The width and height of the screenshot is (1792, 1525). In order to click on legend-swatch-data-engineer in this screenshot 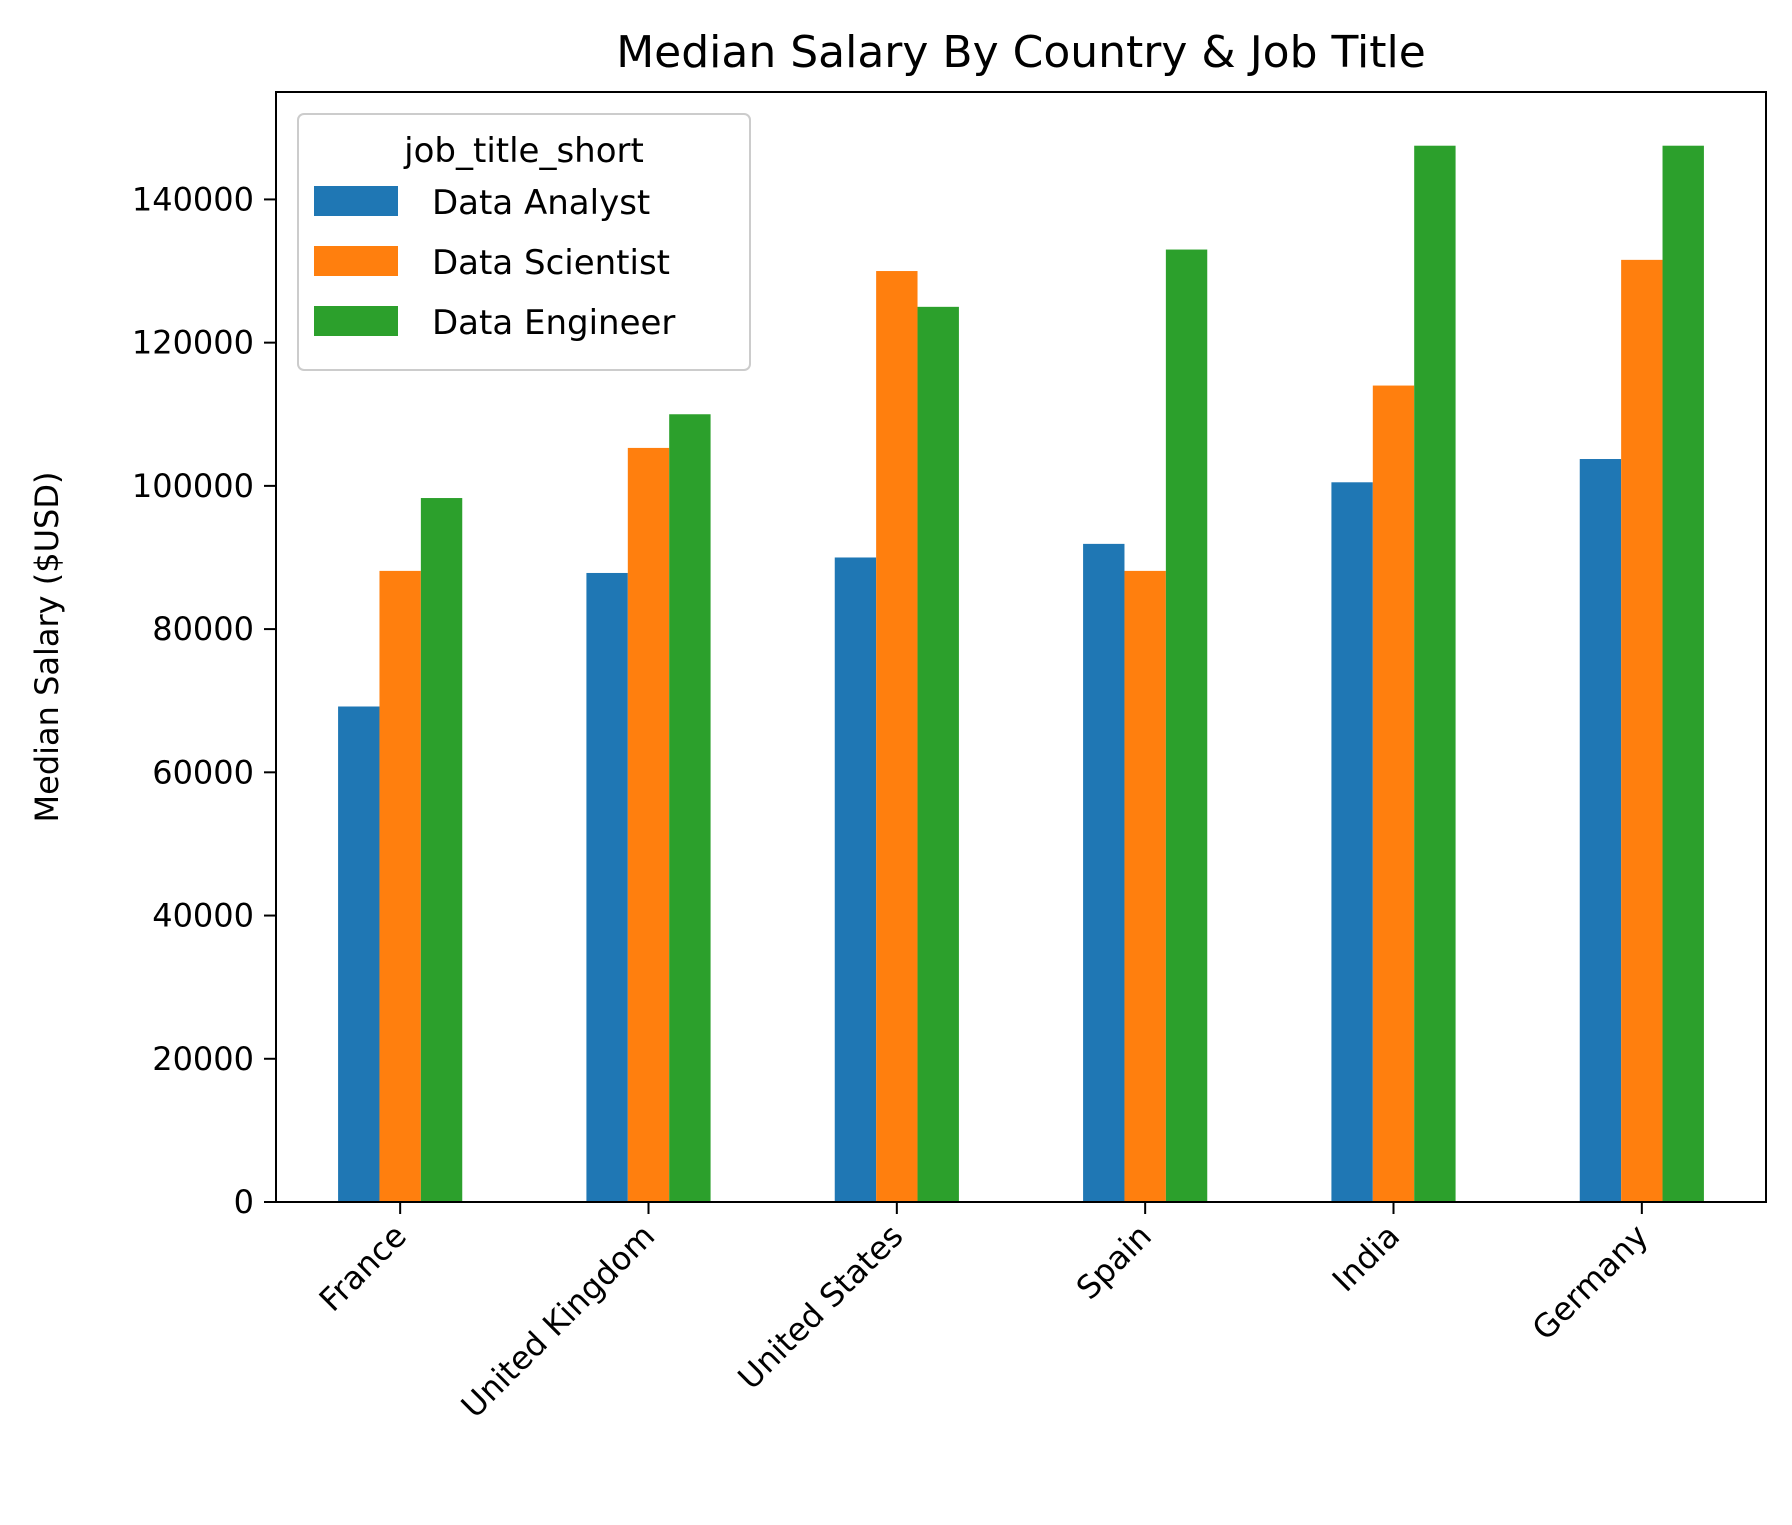, I will do `click(356, 321)`.